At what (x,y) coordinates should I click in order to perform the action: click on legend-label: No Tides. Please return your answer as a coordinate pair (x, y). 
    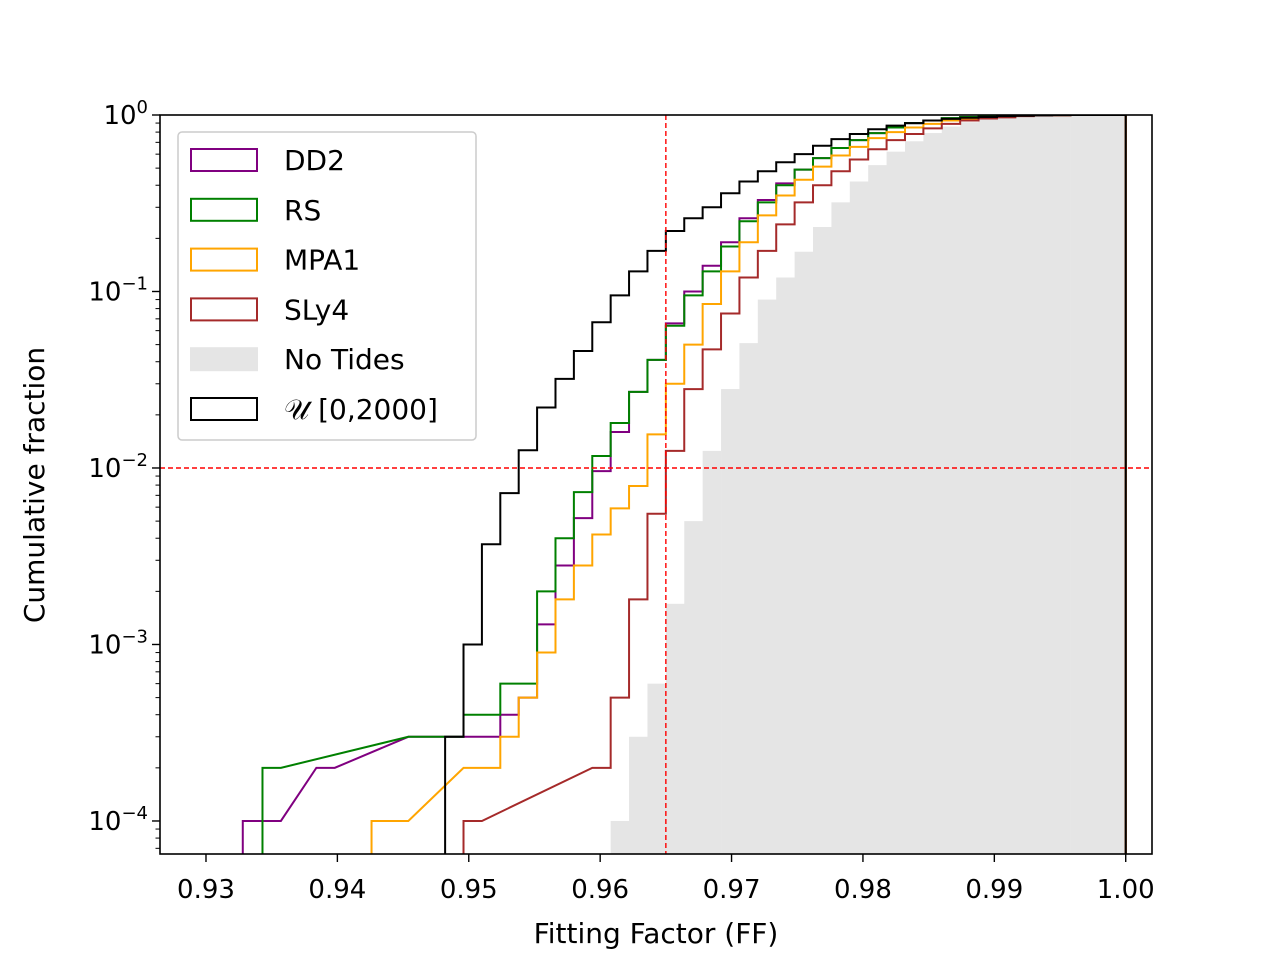
    Looking at the image, I should click on (344, 359).